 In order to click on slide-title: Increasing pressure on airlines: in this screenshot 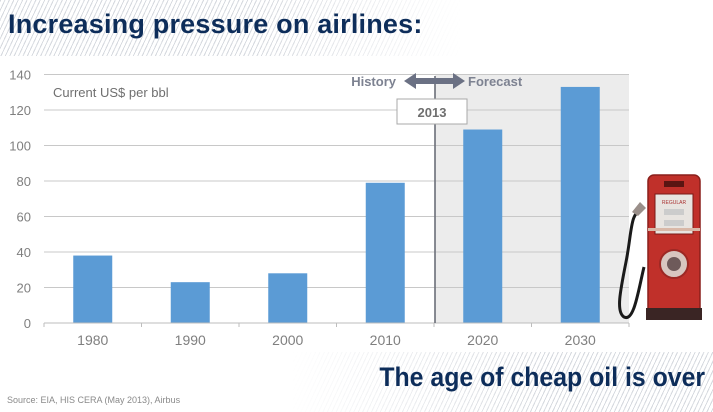, I will do `click(215, 24)`.